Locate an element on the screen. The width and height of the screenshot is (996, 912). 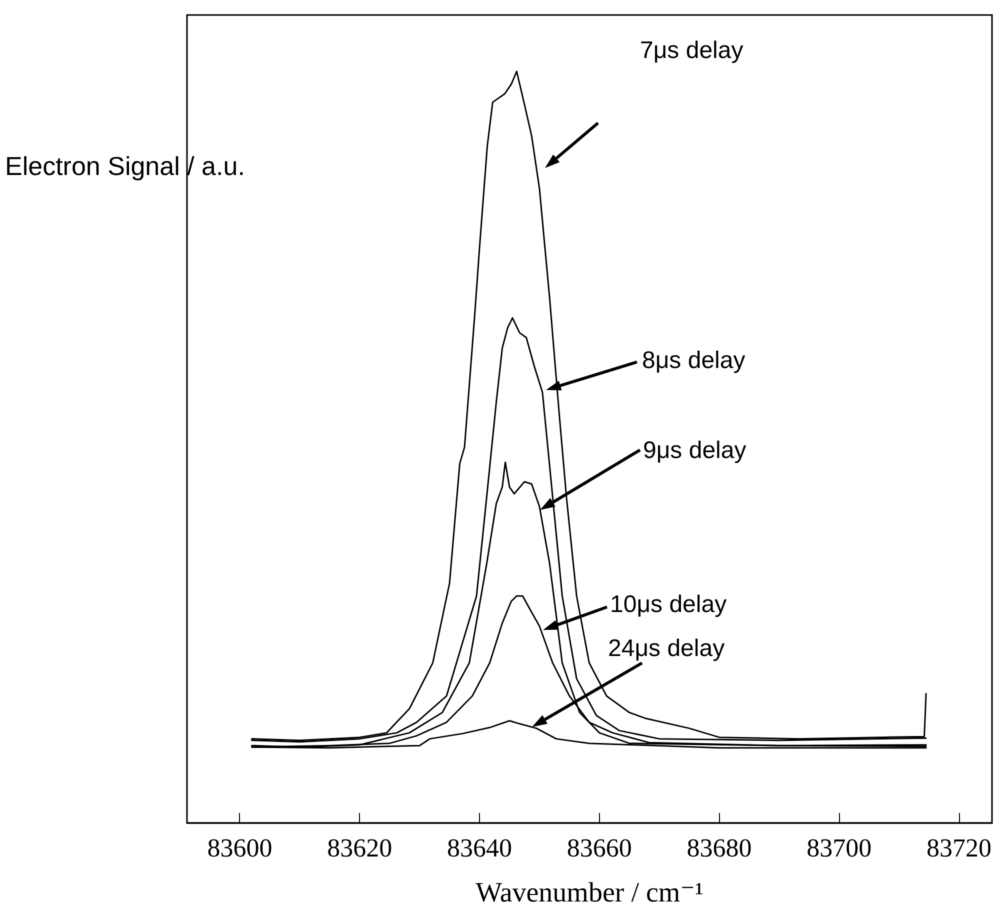
text: 7μs delay is located at coordinates (692, 50).